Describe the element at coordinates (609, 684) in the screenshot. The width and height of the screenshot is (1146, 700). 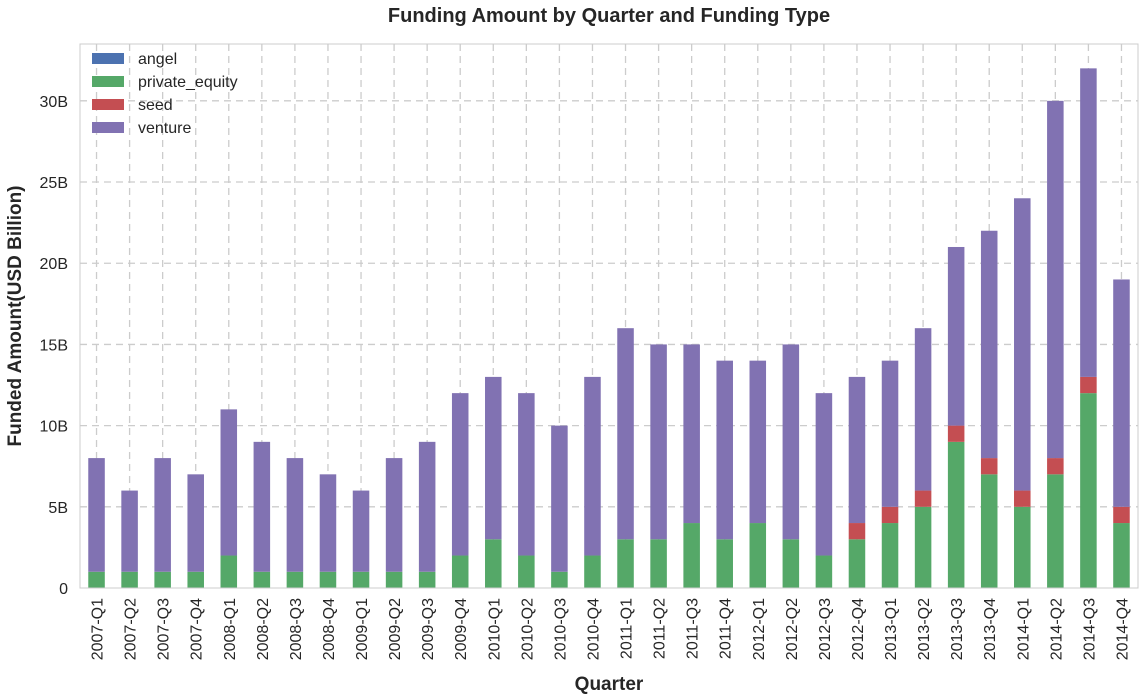
I see `x-axis-label: Quarter` at that location.